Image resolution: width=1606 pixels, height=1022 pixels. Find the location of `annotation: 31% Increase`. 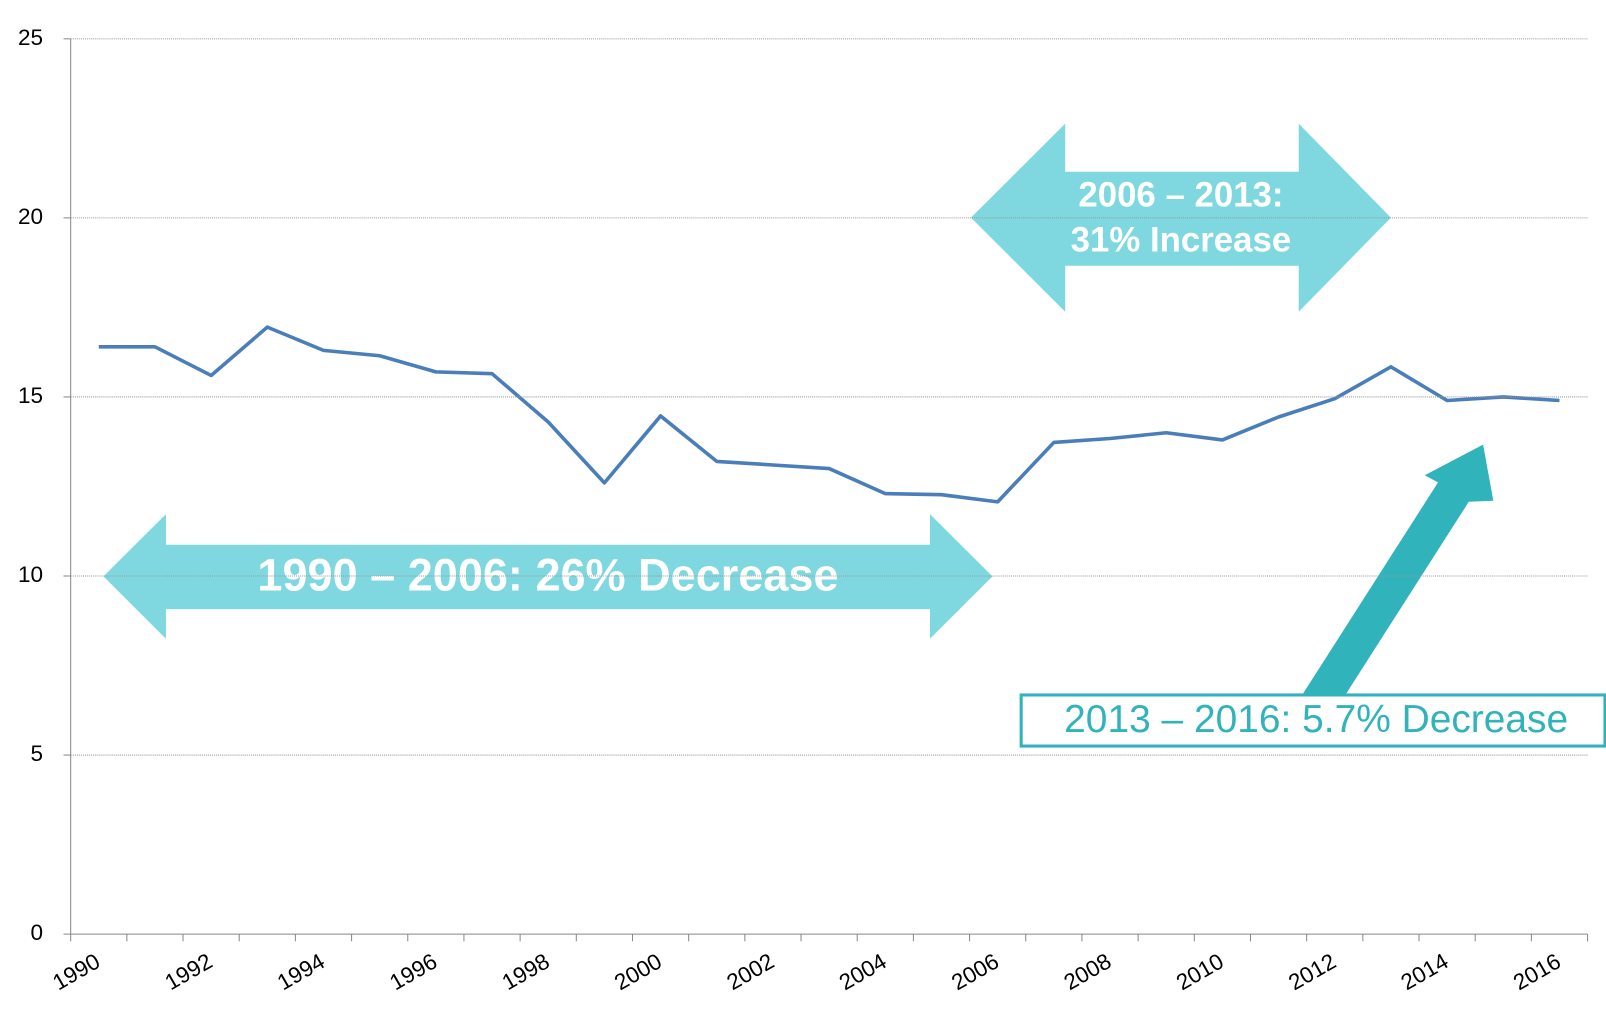

annotation: 31% Increase is located at coordinates (1181, 240).